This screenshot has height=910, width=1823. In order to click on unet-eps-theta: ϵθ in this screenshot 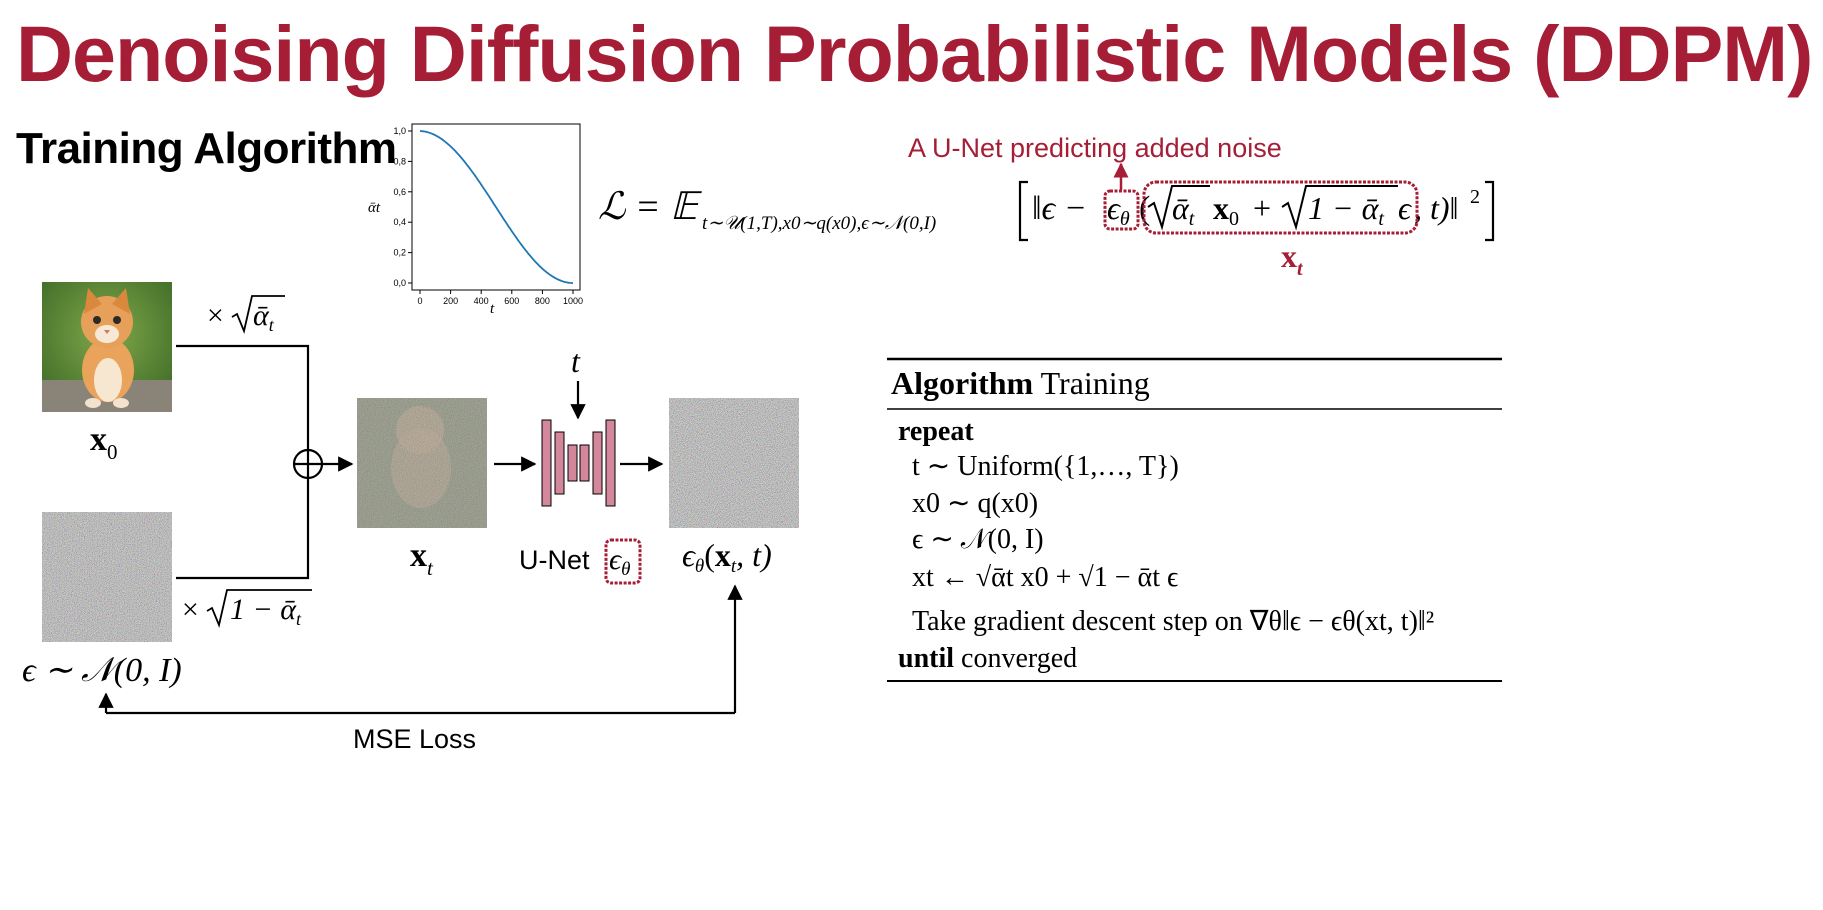, I will do `click(619, 561)`.